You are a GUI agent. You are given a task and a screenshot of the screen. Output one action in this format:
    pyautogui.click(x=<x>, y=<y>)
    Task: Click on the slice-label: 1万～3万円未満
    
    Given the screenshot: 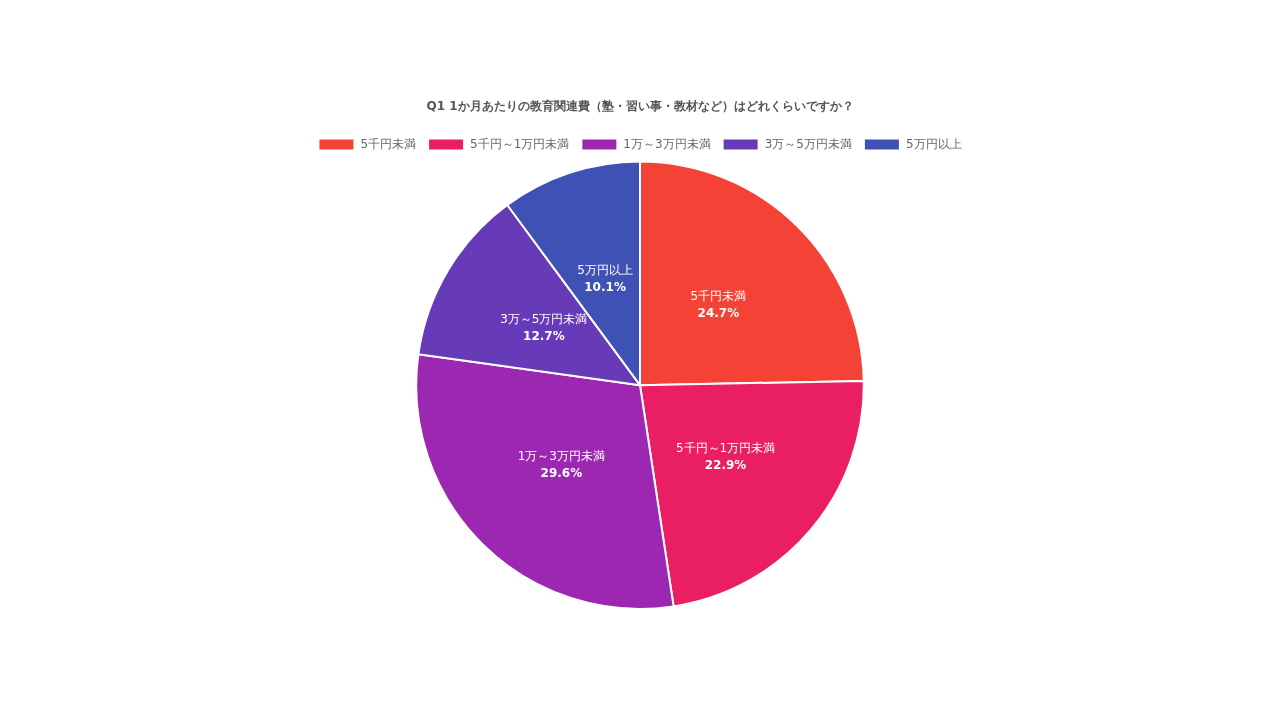 What is the action you would take?
    pyautogui.click(x=561, y=455)
    